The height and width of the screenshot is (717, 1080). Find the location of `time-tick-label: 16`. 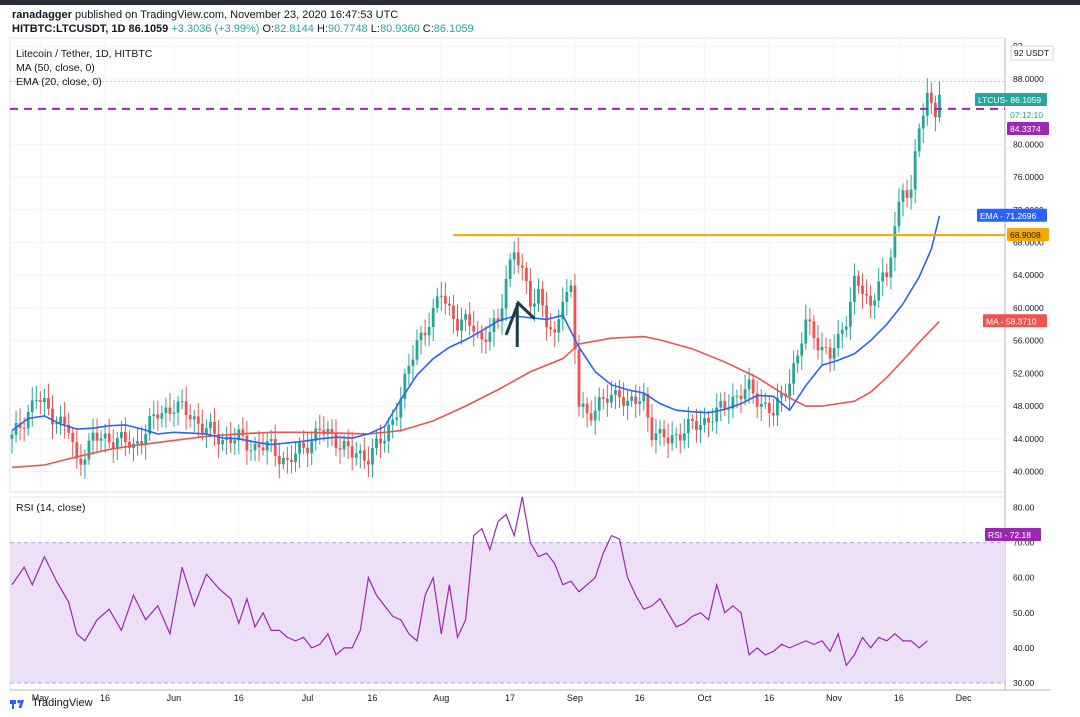

time-tick-label: 16 is located at coordinates (640, 698).